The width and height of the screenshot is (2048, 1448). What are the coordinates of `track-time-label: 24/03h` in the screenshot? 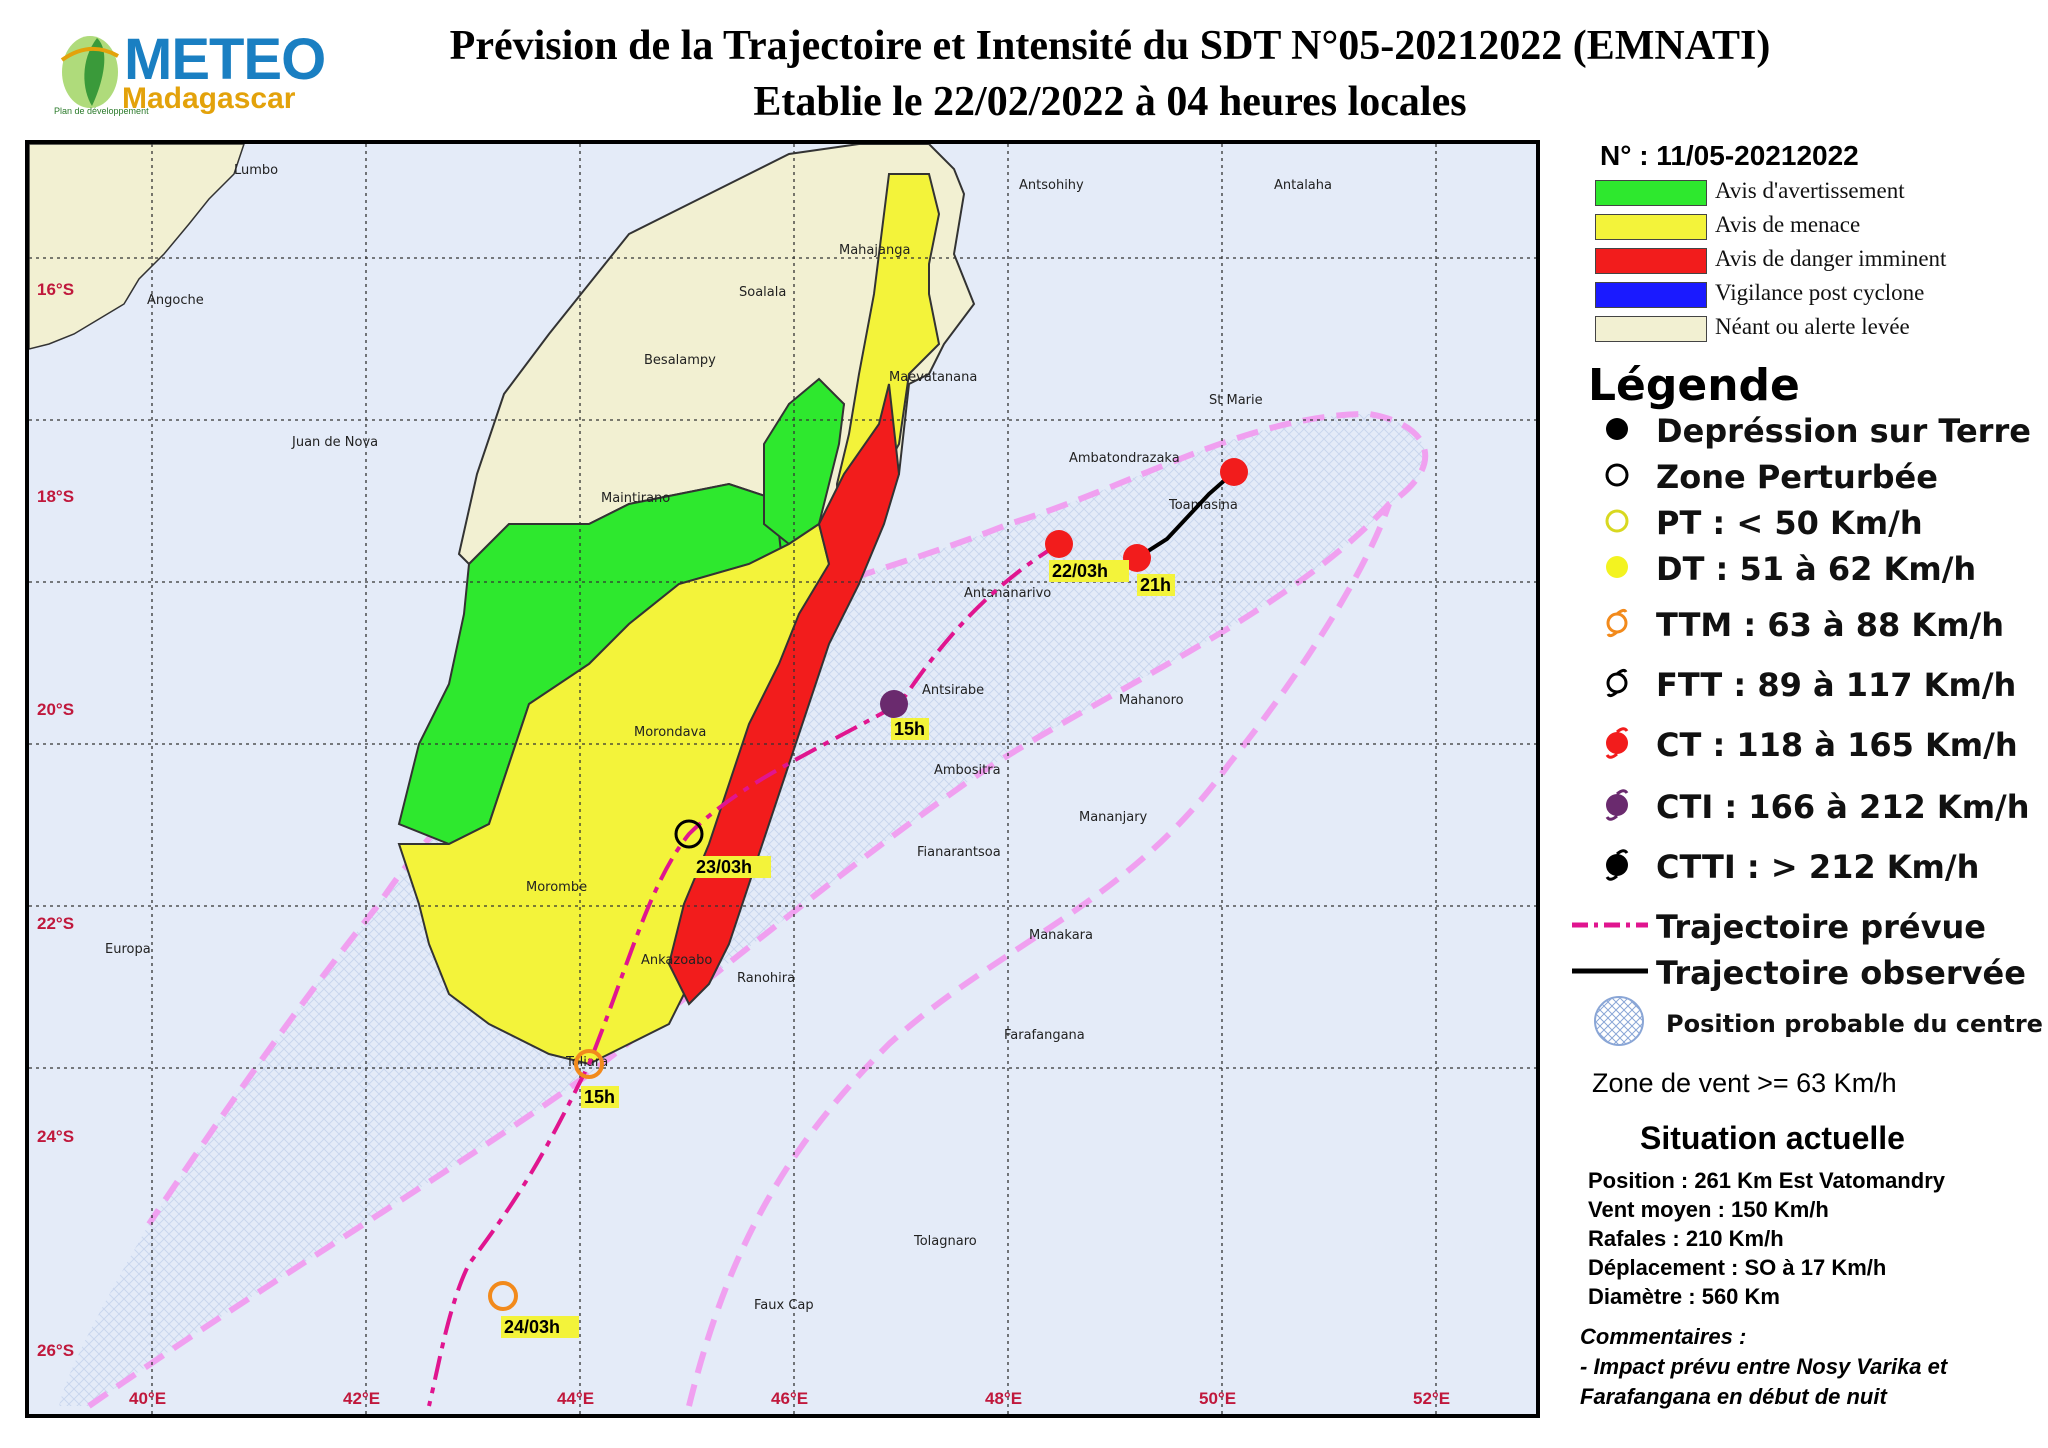 It's located at (532, 1327).